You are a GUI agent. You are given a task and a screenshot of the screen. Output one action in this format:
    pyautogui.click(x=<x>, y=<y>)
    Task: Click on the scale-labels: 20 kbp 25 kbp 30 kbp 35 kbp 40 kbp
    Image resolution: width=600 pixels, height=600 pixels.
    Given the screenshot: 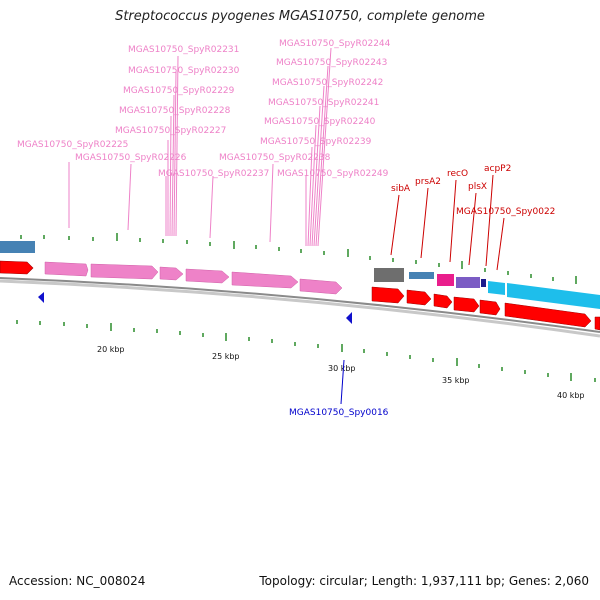 What is the action you would take?
    pyautogui.click(x=341, y=372)
    